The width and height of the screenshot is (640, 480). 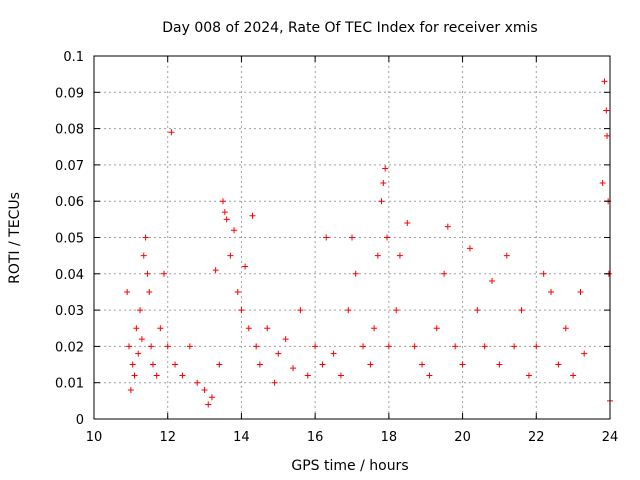 I want to click on y-tick-label: 0.05, so click(x=69, y=239).